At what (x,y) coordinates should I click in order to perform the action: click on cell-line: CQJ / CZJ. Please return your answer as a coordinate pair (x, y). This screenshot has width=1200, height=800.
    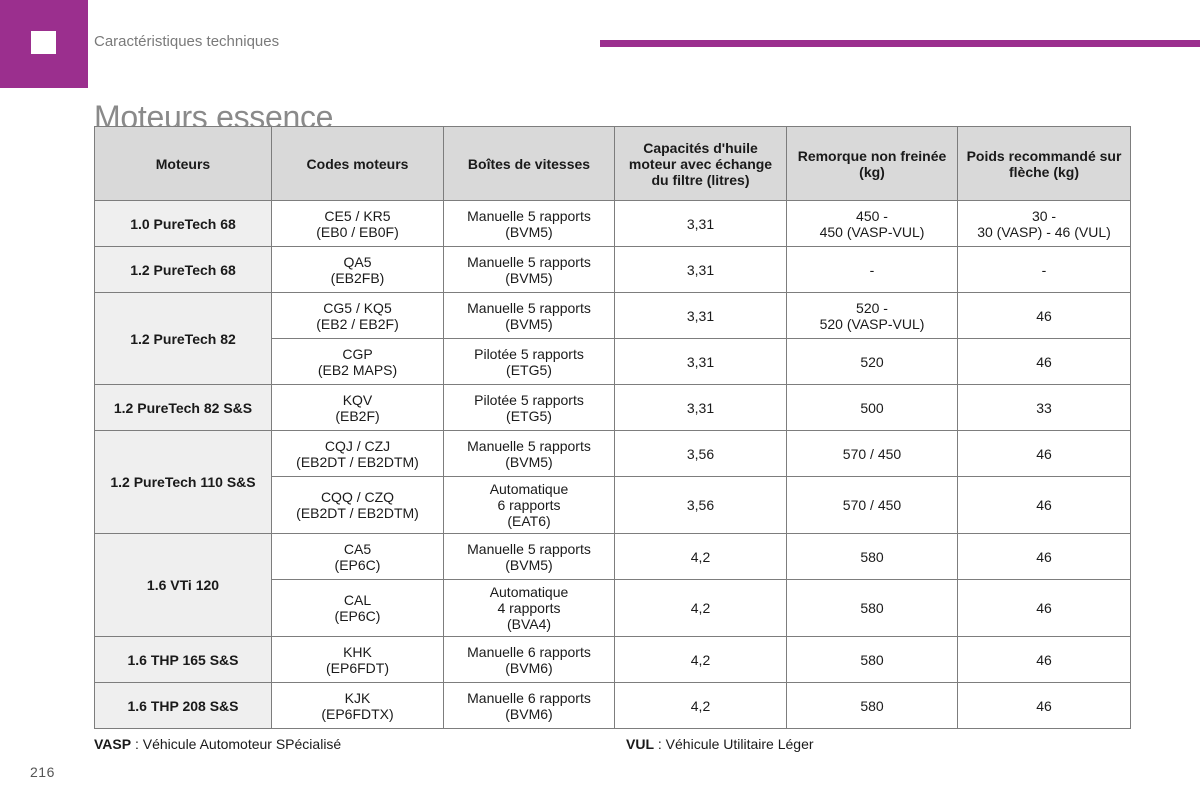
    Looking at the image, I should click on (357, 445).